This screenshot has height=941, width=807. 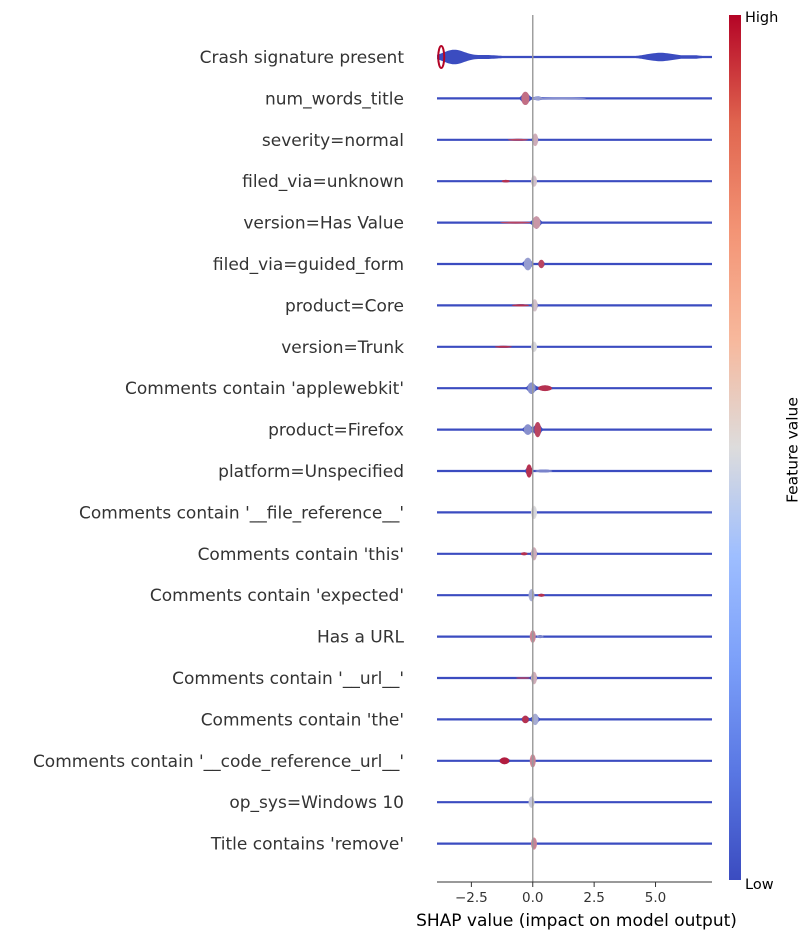 What do you see at coordinates (514, 638) in the screenshot?
I see `feature-row: Has a URL` at bounding box center [514, 638].